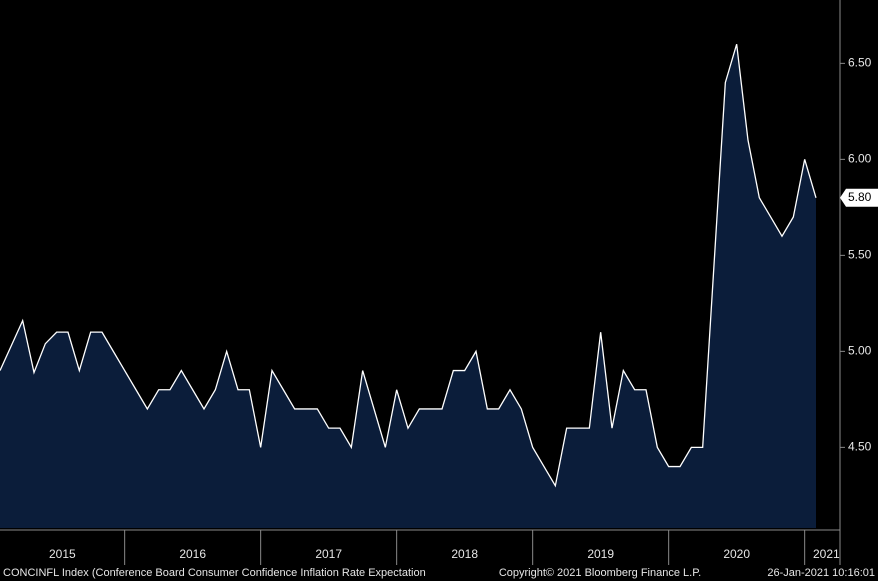 Image resolution: width=878 pixels, height=581 pixels. What do you see at coordinates (826, 554) in the screenshot?
I see `x-tick-label: 2021` at bounding box center [826, 554].